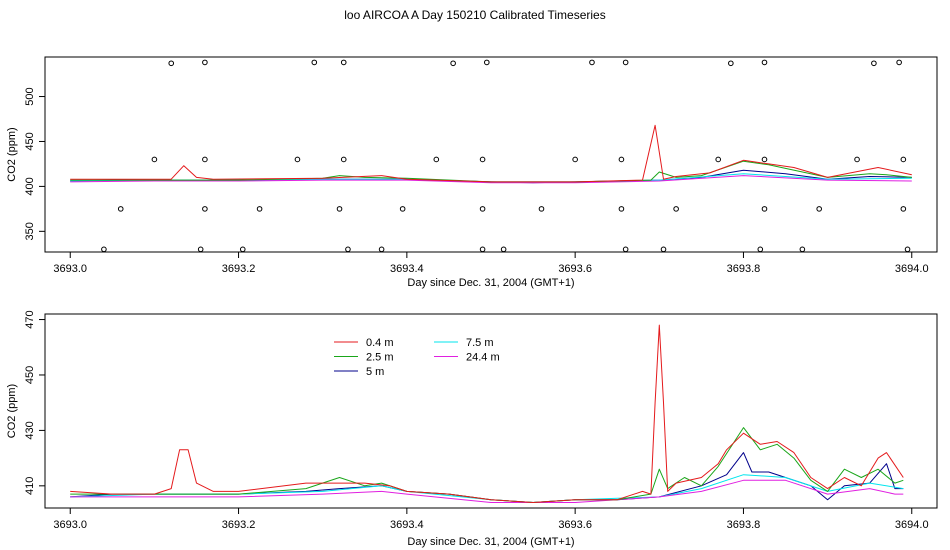 The image size is (950, 550). Describe the element at coordinates (380, 343) in the screenshot. I see `legend-label-h0_4: 0.4 m` at that location.